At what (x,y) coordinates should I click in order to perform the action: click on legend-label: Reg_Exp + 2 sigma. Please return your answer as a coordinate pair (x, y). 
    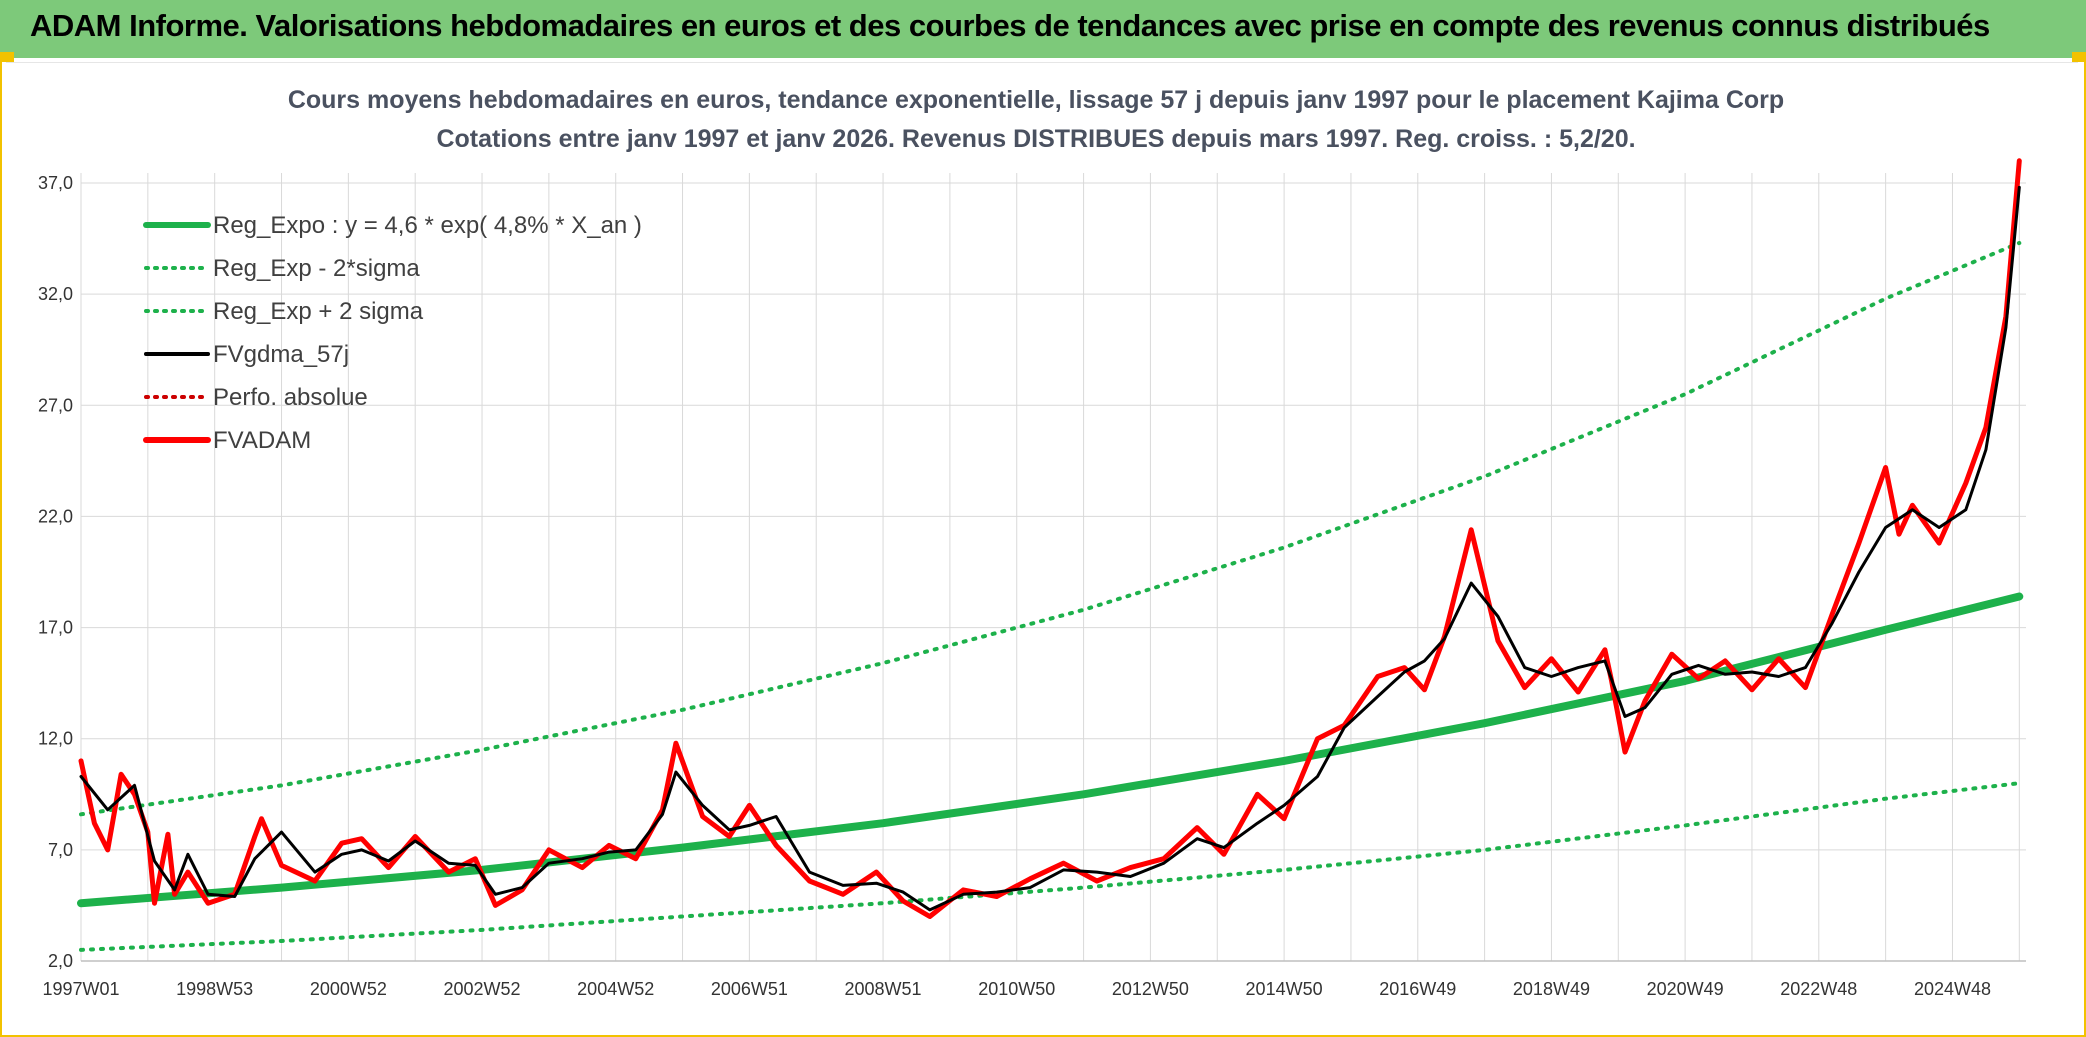
    Looking at the image, I should click on (318, 311).